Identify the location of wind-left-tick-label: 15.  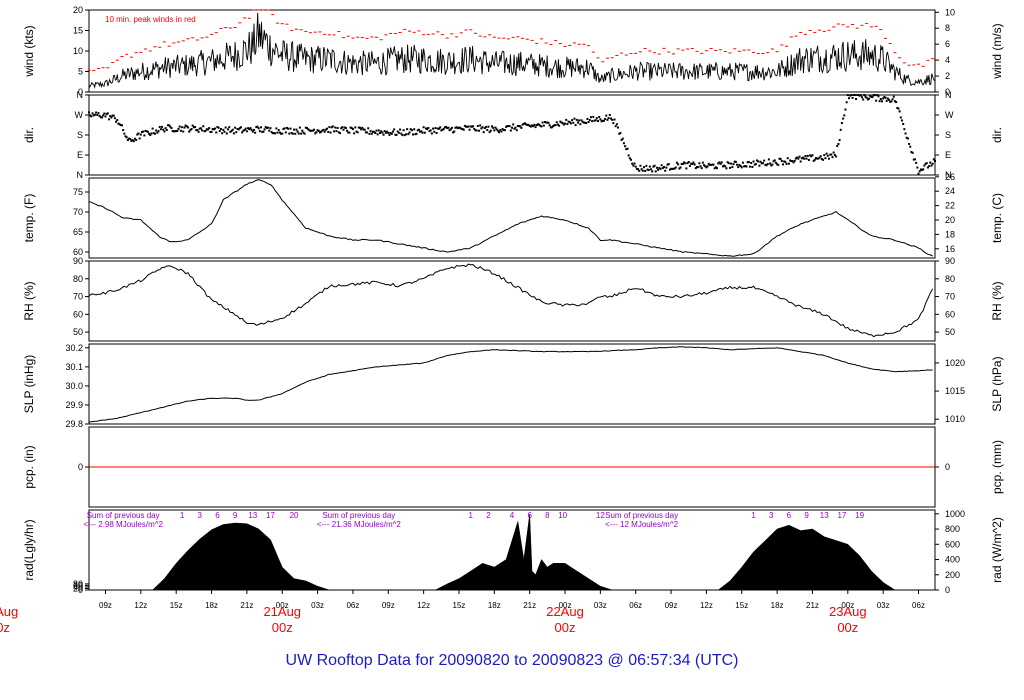
(78, 31).